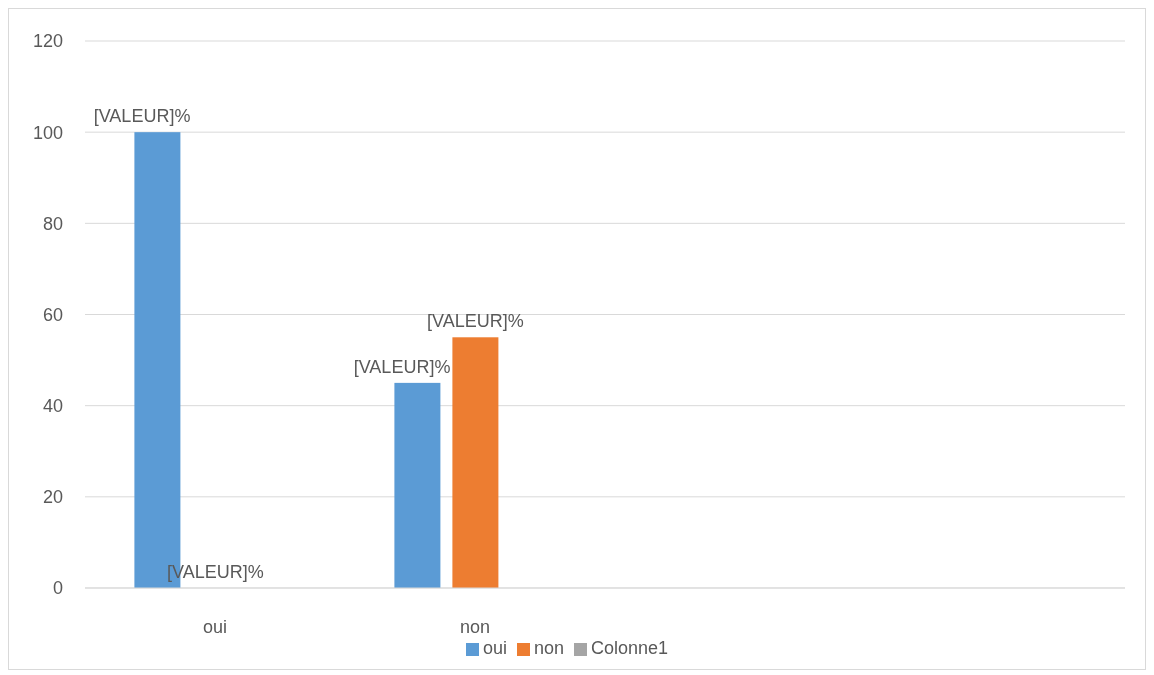 The image size is (1154, 675). I want to click on y-tick-label: 80, so click(52, 223).